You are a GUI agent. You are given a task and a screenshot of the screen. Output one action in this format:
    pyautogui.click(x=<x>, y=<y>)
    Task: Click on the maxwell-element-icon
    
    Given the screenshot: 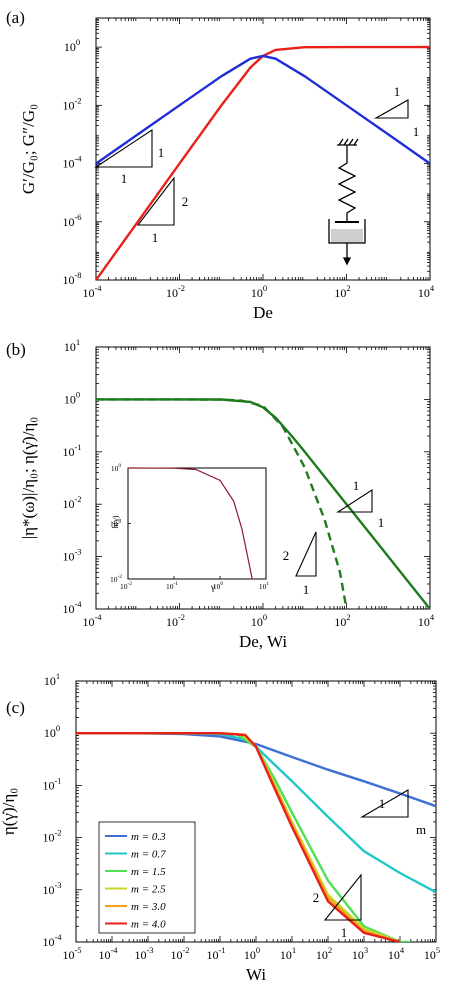 What is the action you would take?
    pyautogui.click(x=347, y=202)
    